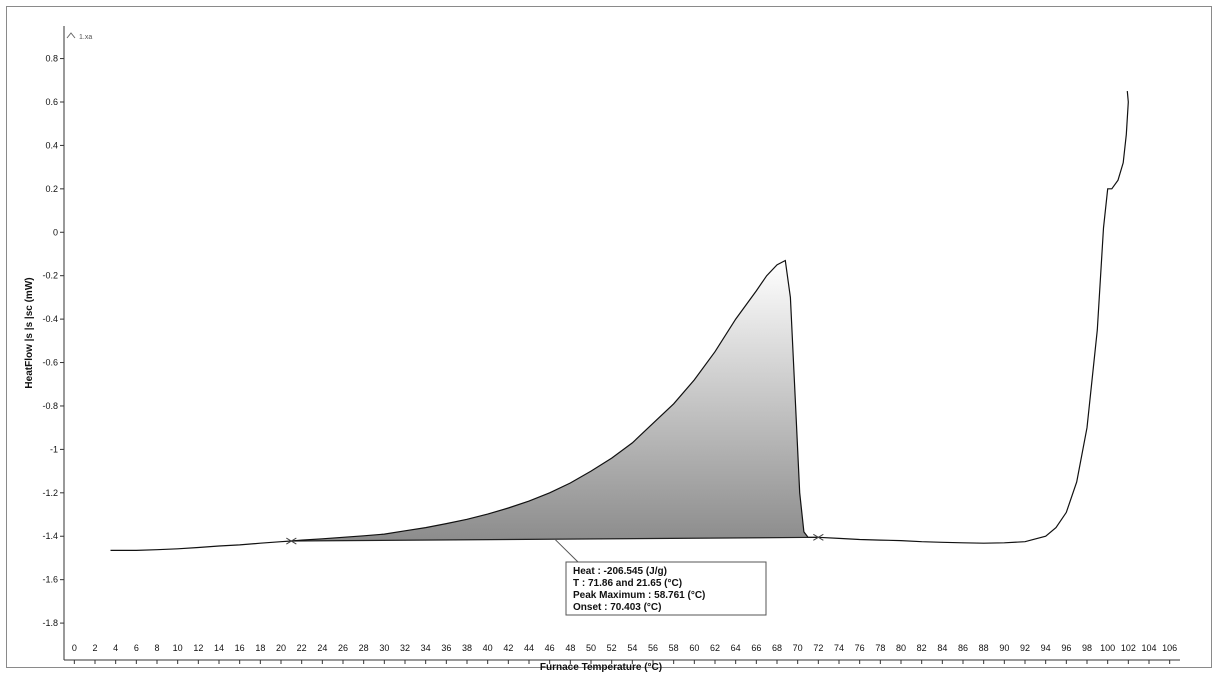  Describe the element at coordinates (51, 102) in the screenshot. I see `y-tick-label: 0.6` at that location.